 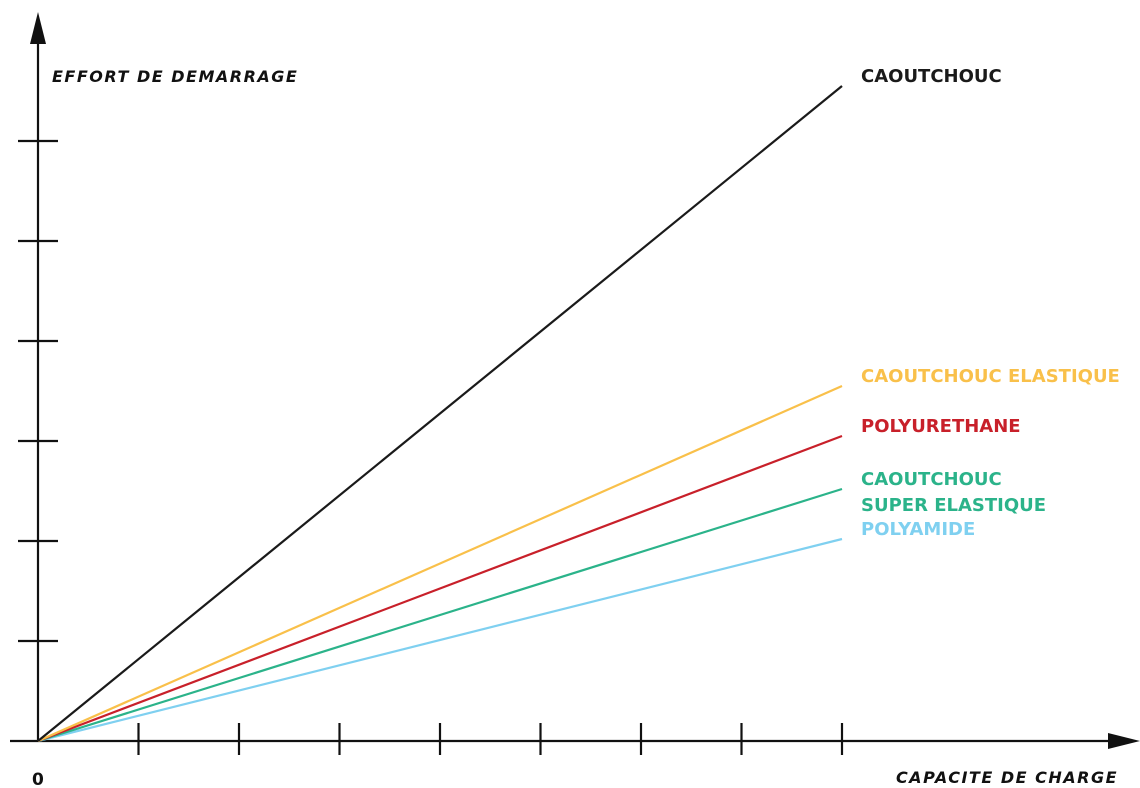 I want to click on series-label: CAOUTCHOUC ELASTIQUE, so click(x=990, y=376).